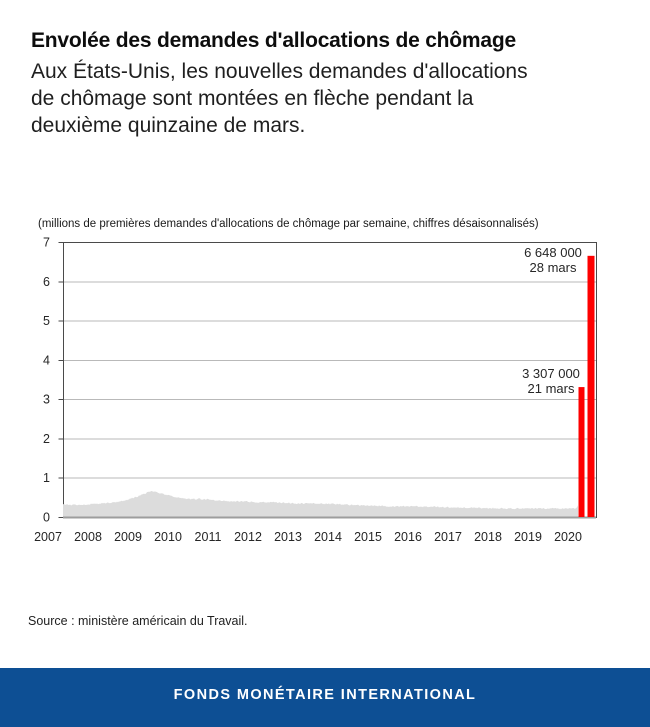  Describe the element at coordinates (368, 537) in the screenshot. I see `x-tick-label: 2015` at that location.